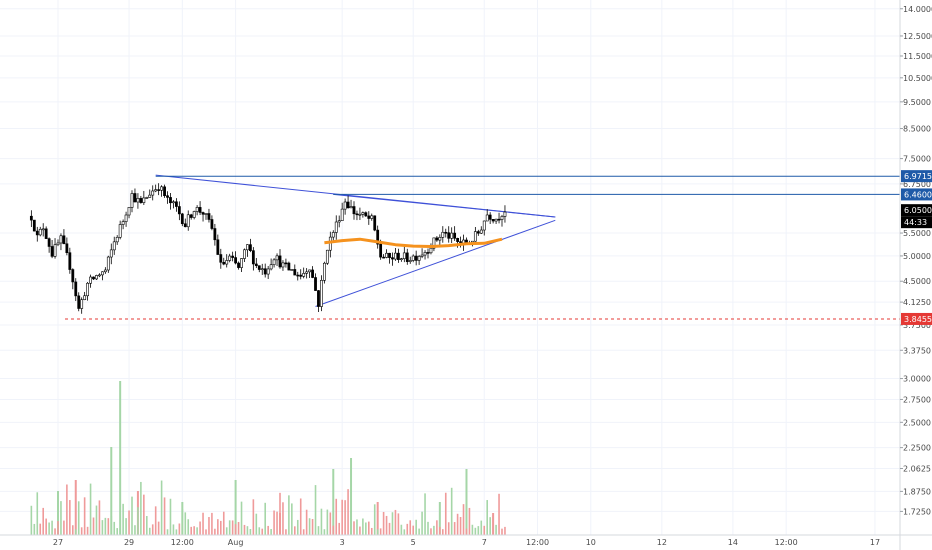  What do you see at coordinates (129, 542) in the screenshot?
I see `x-tick-label: 29` at bounding box center [129, 542].